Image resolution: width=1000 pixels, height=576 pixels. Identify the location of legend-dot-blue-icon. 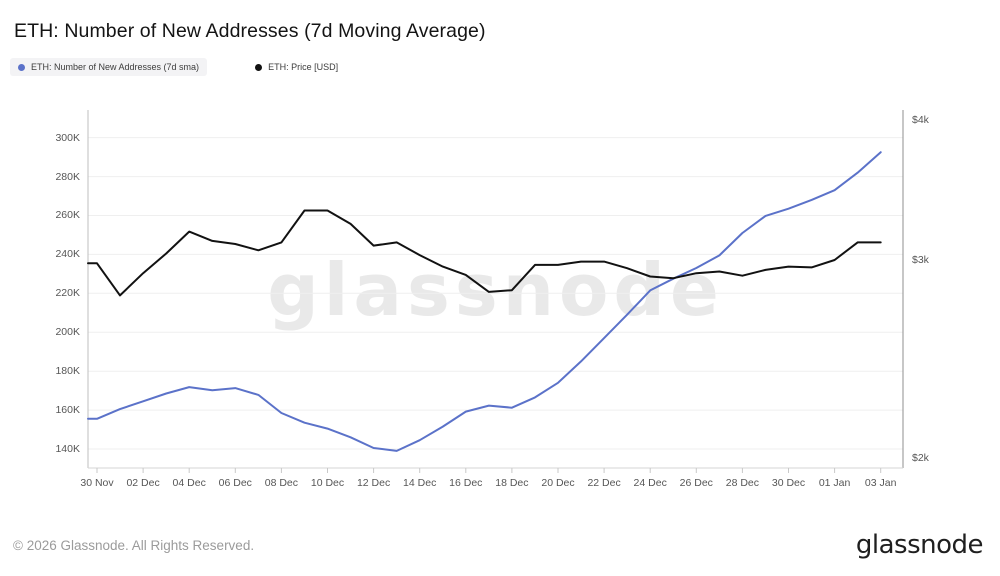
(21, 67).